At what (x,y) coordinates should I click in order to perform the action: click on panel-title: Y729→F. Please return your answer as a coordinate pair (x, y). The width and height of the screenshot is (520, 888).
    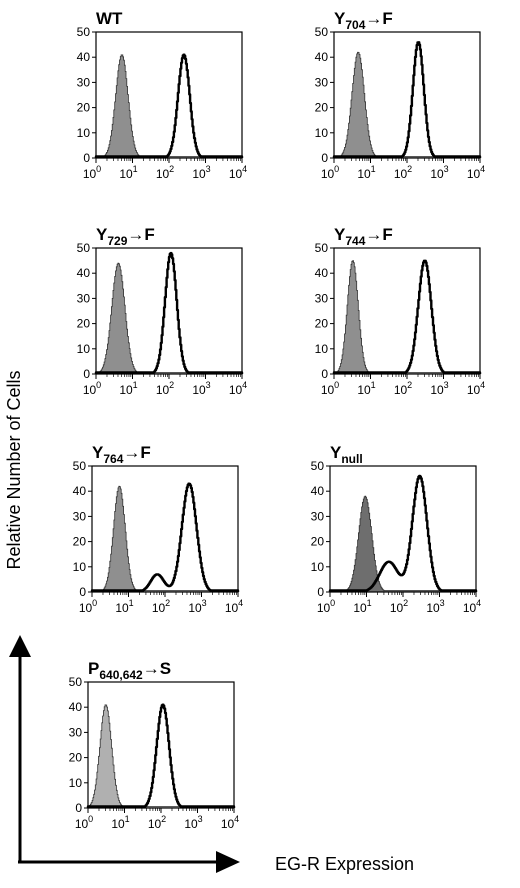
    Looking at the image, I should click on (125, 236).